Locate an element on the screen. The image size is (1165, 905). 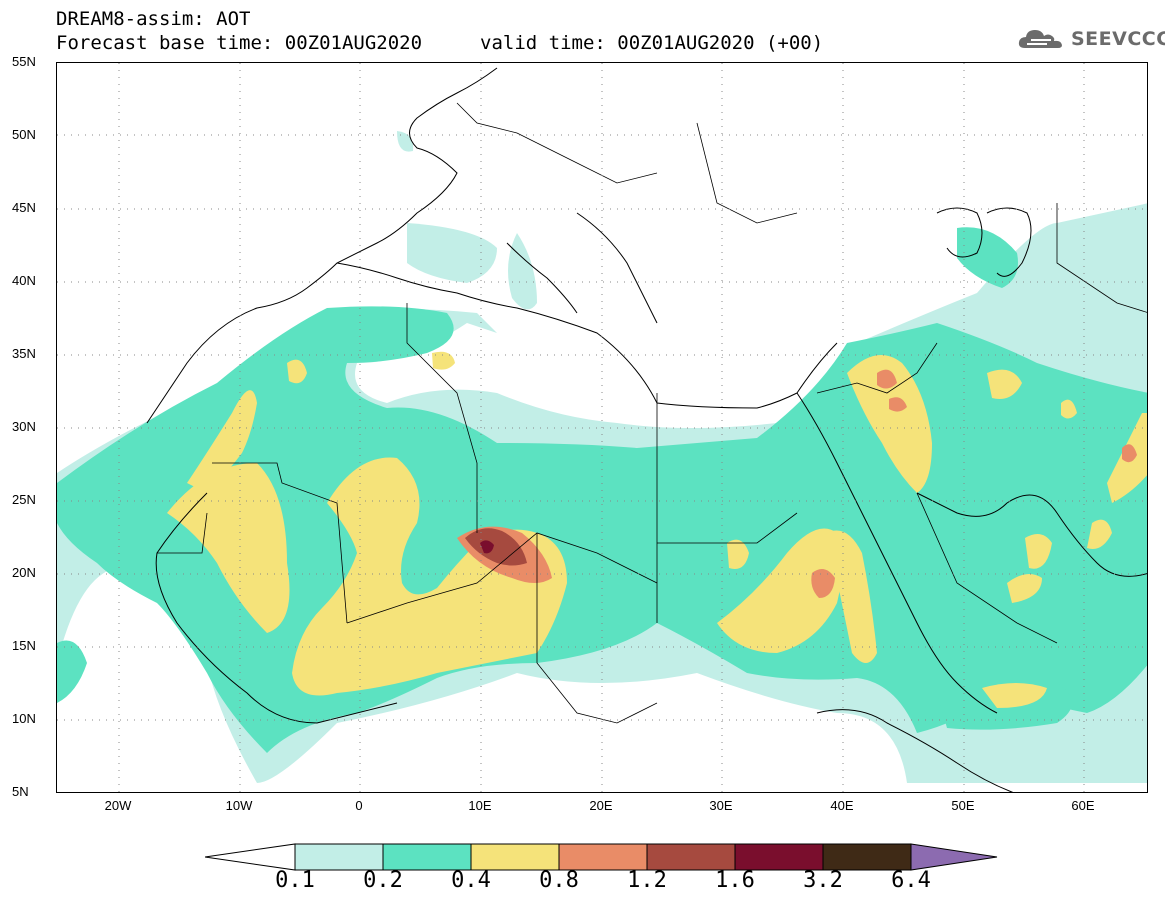
colorbar-label: 0.4 is located at coordinates (471, 880).